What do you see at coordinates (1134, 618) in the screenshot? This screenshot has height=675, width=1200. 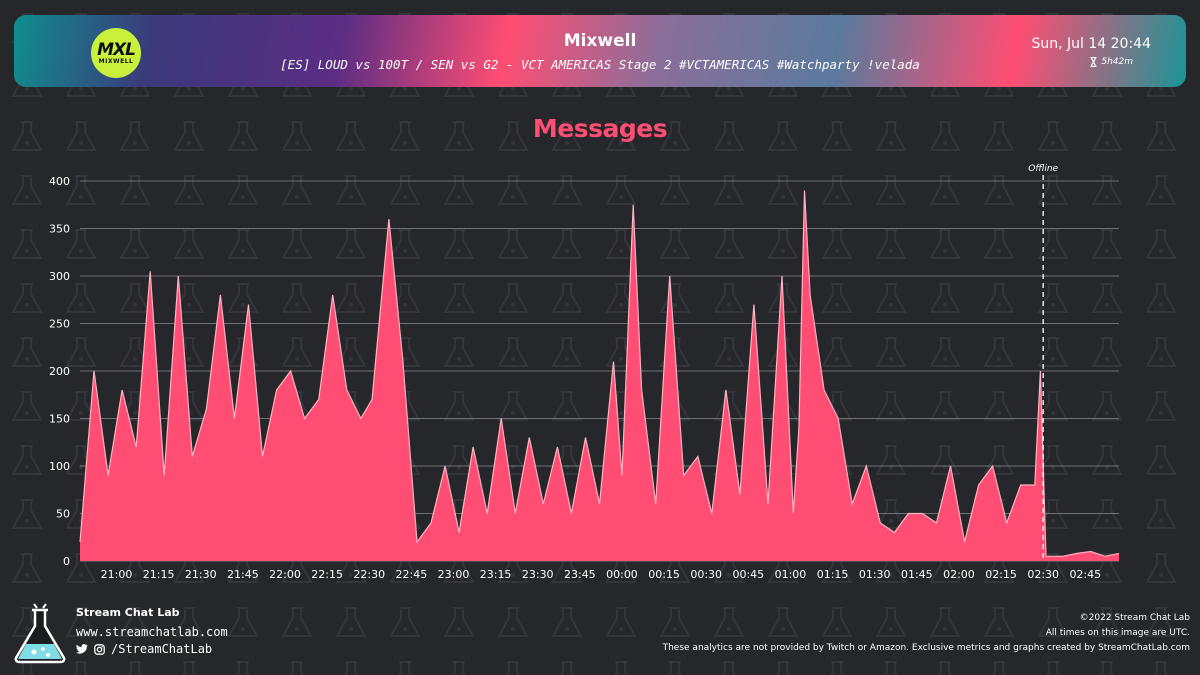 I see `copyright-text: ©2022 Stream Chat Lab` at bounding box center [1134, 618].